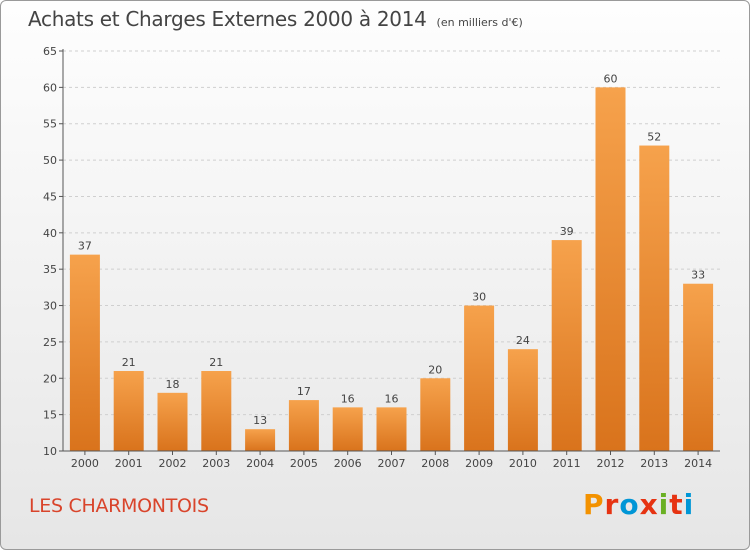 The height and width of the screenshot is (550, 750). What do you see at coordinates (216, 463) in the screenshot?
I see `x-tick-label: 2003` at bounding box center [216, 463].